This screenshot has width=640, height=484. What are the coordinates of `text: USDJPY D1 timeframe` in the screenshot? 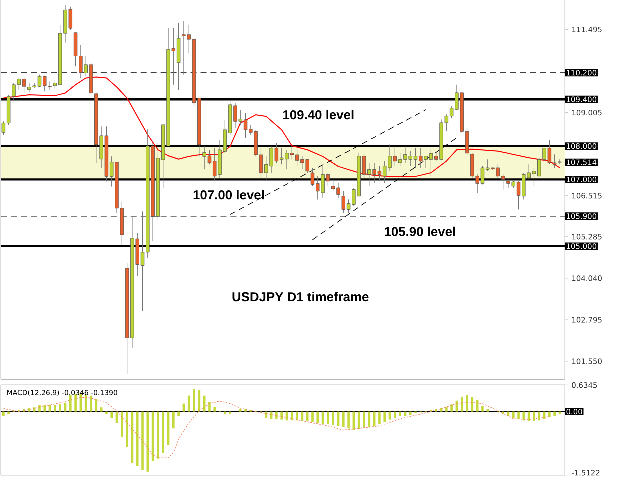 It's located at (300, 297).